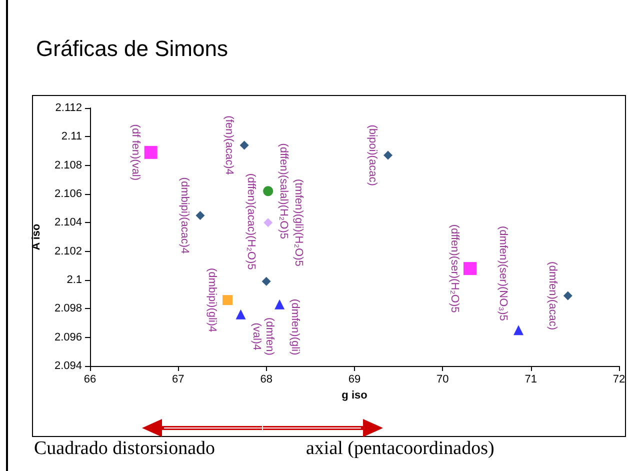 This screenshot has width=632, height=471. Describe the element at coordinates (68, 366) in the screenshot. I see `y-tick-label: 2.094` at that location.